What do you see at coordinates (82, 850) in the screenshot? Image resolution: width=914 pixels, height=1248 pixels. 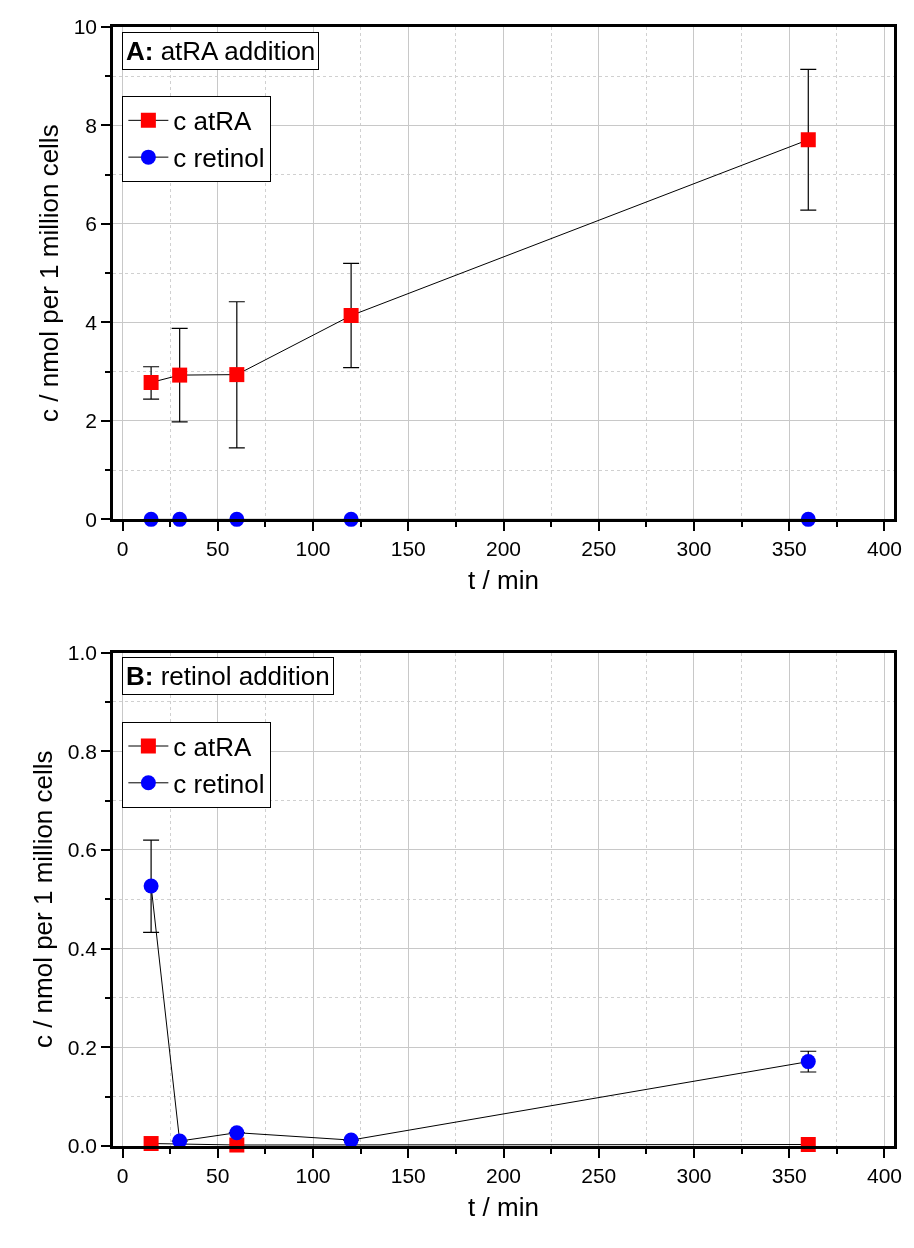 I see `y-tick-label: 0.6` at bounding box center [82, 850].